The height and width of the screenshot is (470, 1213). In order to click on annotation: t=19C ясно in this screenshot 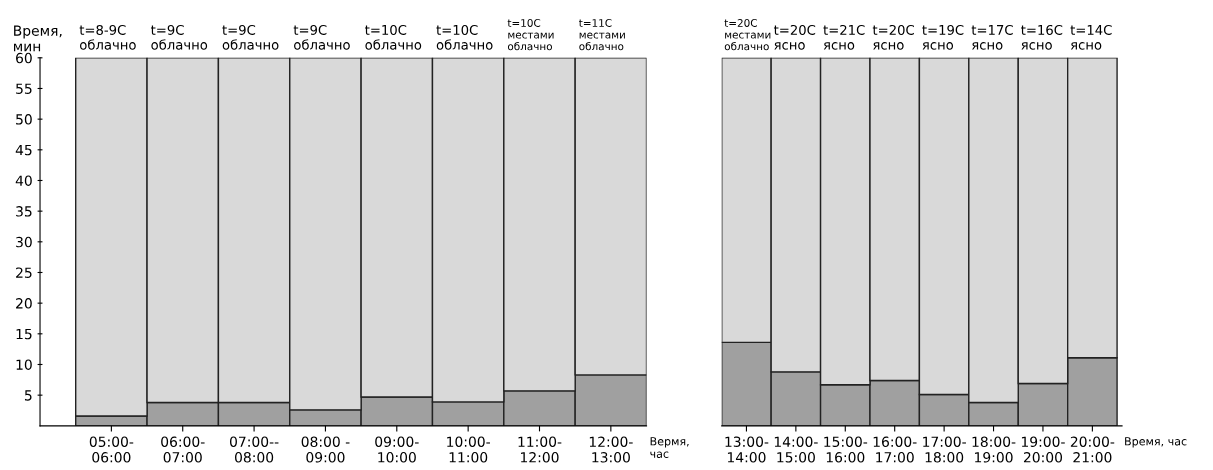, I will do `click(943, 37)`.